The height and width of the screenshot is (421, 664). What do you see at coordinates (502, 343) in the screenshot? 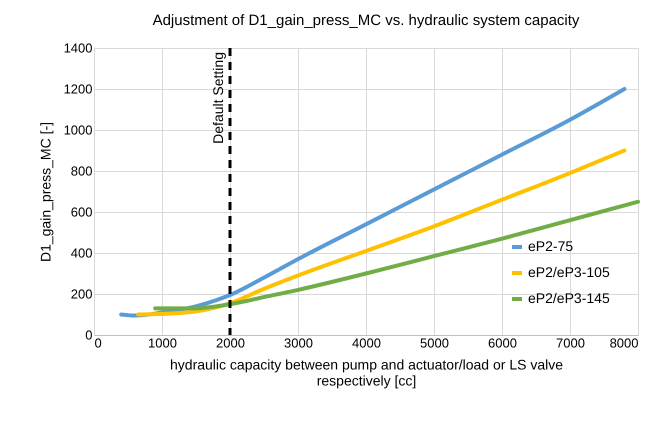
I see `x-tick-label: 6000` at bounding box center [502, 343].